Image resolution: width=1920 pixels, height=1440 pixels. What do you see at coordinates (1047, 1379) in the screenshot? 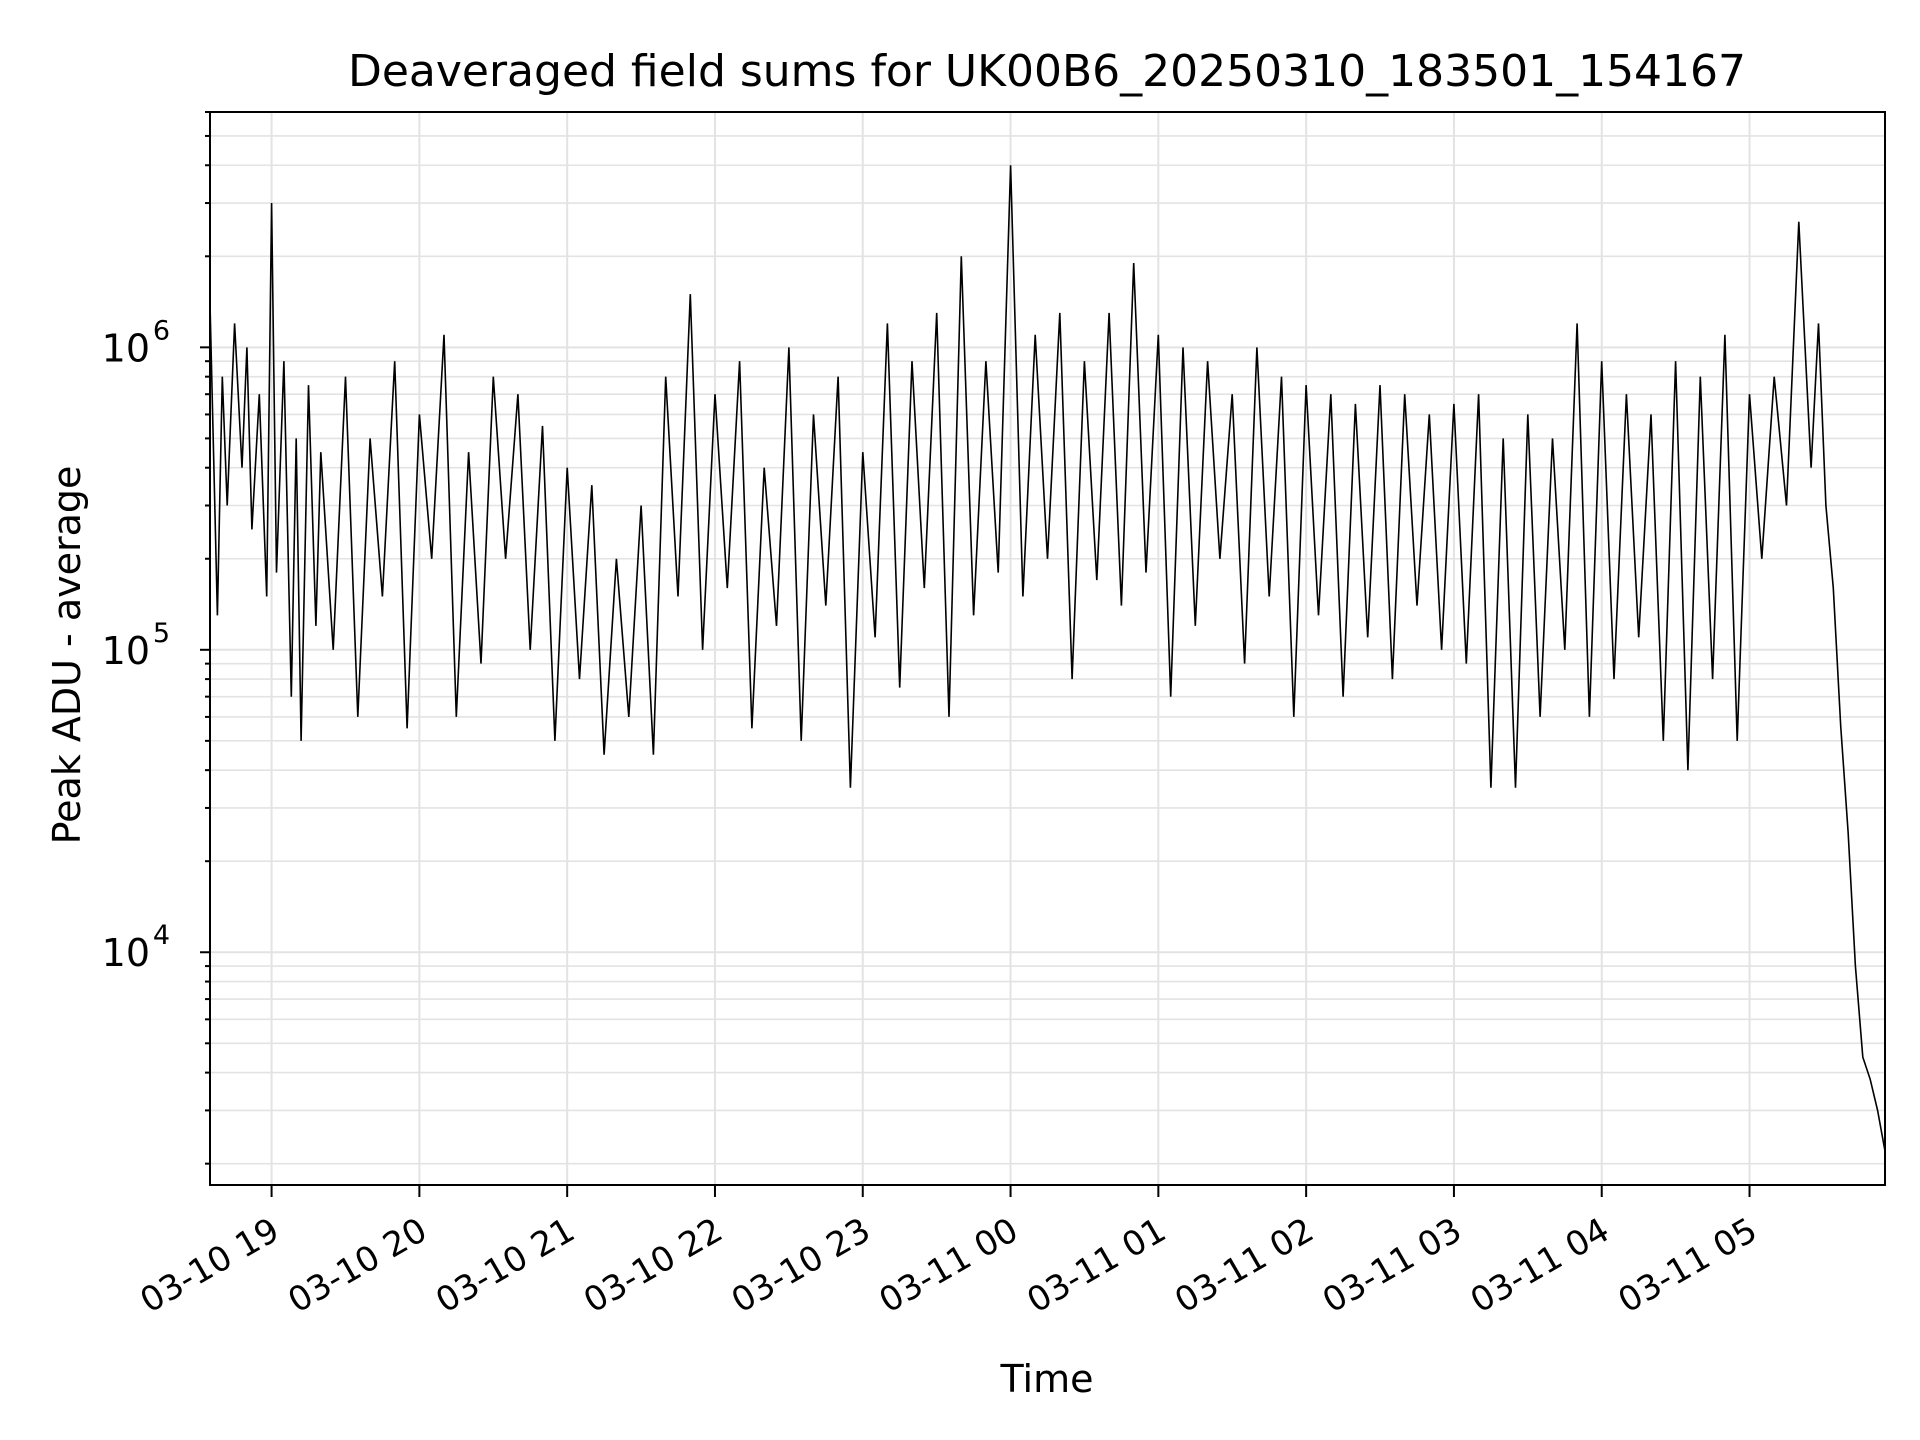
I see `x-axis-label: Time` at bounding box center [1047, 1379].